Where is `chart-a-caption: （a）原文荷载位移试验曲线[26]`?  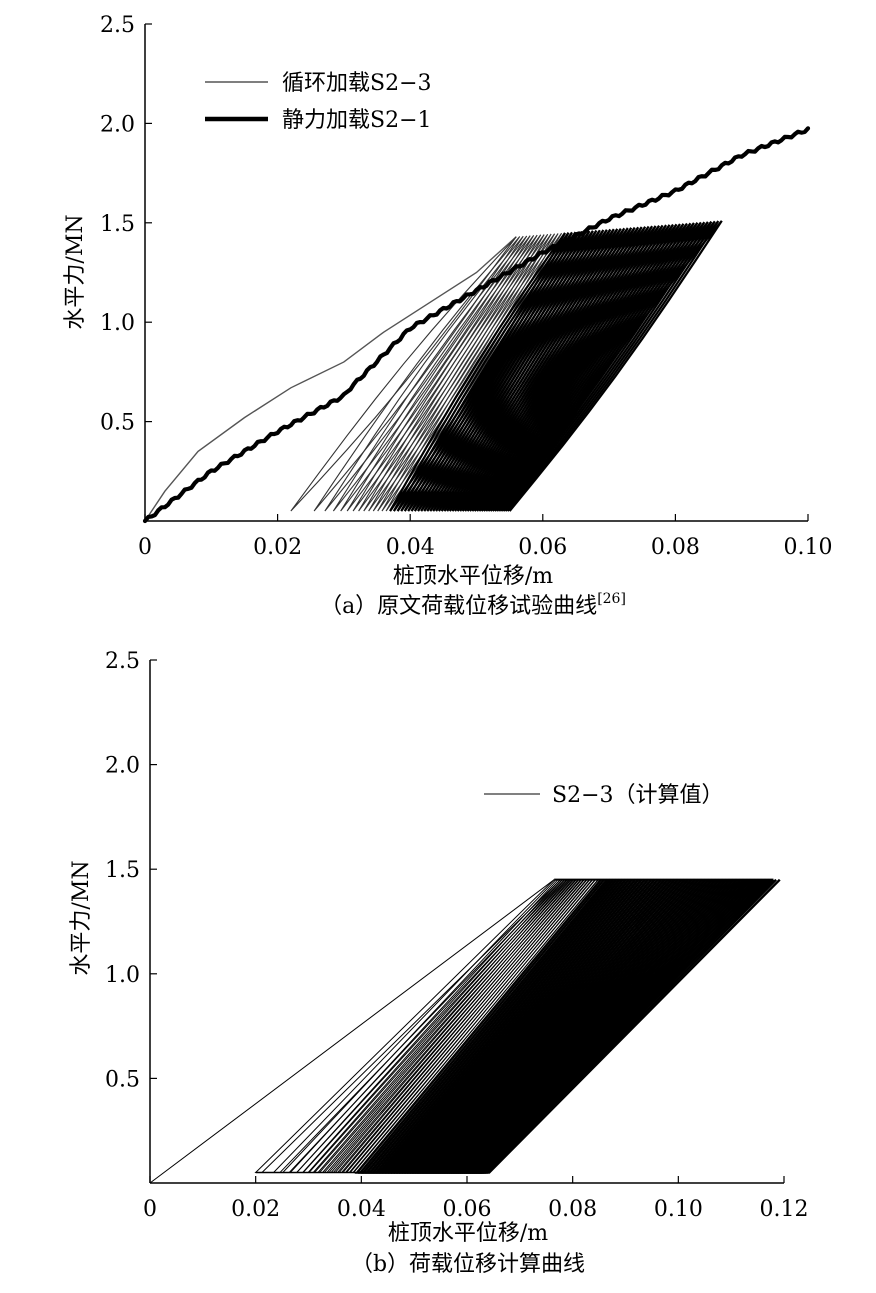
chart-a-caption: （a）原文荷载位移试验曲线[26] is located at coordinates (473, 605).